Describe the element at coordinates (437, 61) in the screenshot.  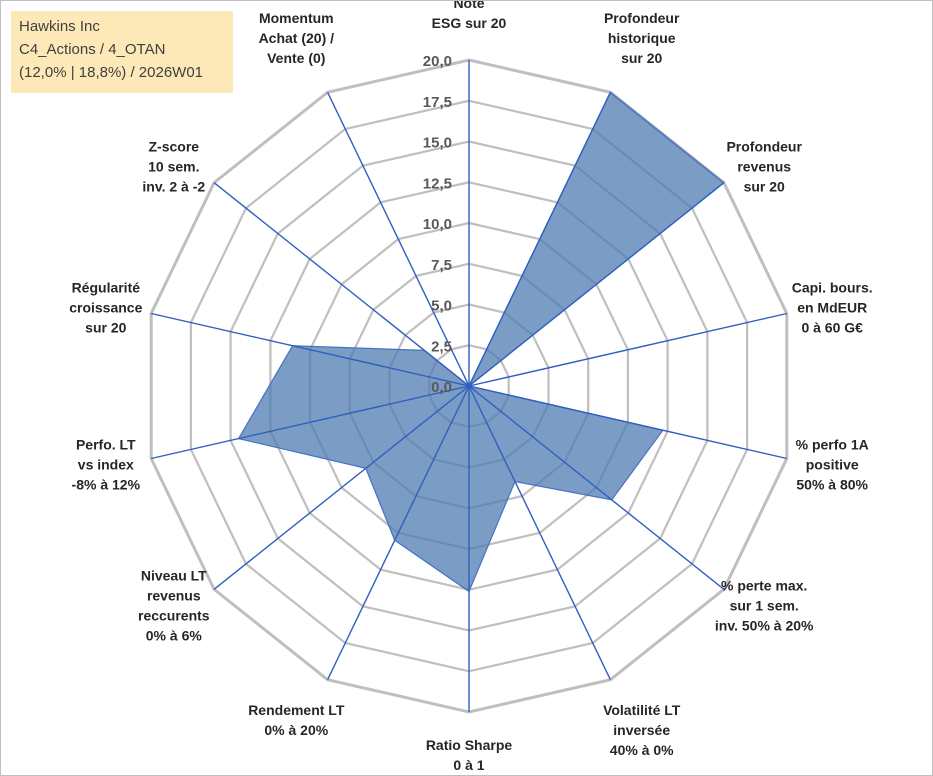
I see `tick-label: 20,0` at that location.